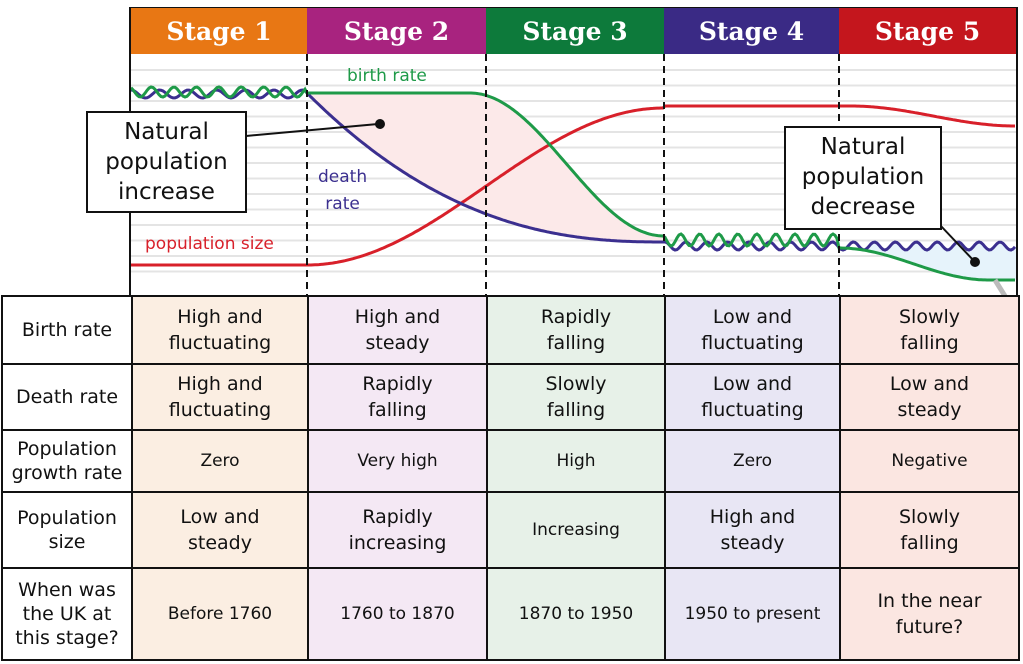 The height and width of the screenshot is (664, 1023). I want to click on table-cell: 1870 to 1950, so click(576, 614).